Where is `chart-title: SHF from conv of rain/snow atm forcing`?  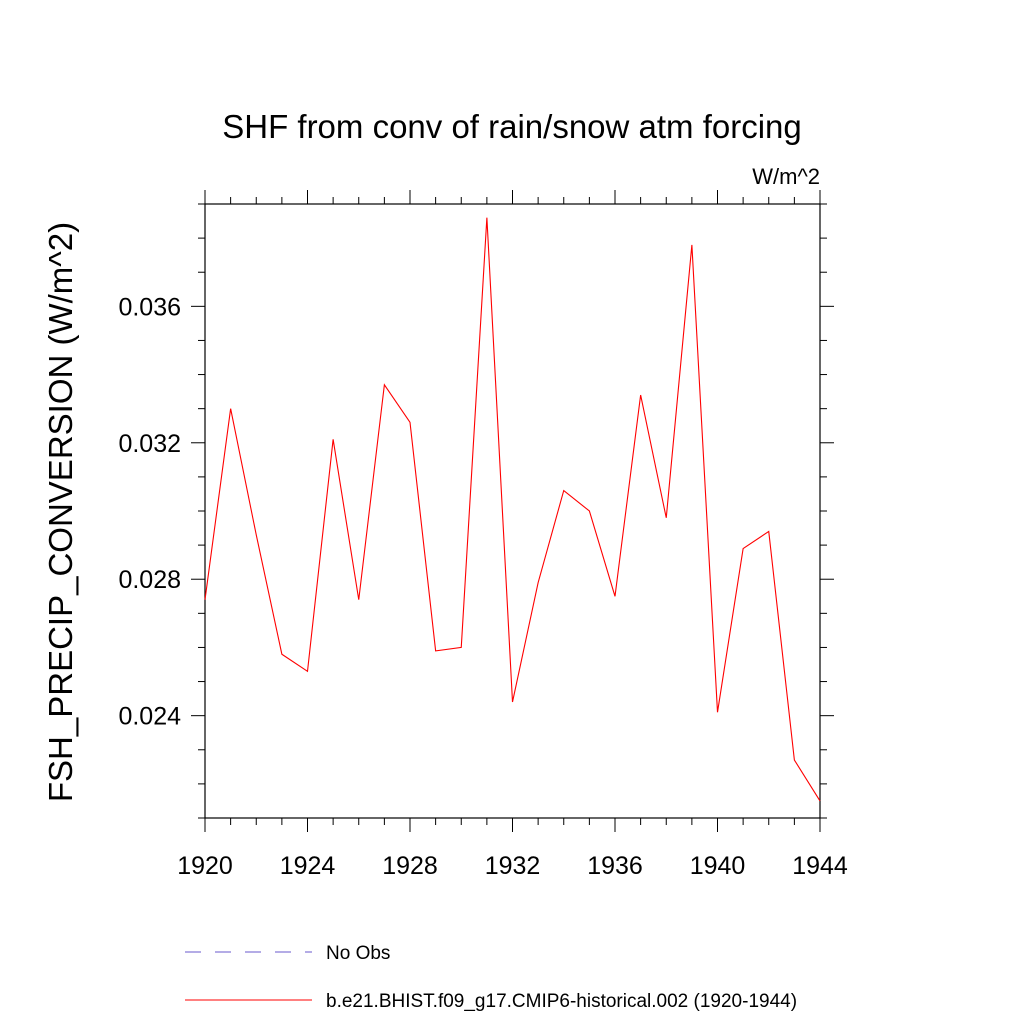 chart-title: SHF from conv of rain/snow atm forcing is located at coordinates (512, 126).